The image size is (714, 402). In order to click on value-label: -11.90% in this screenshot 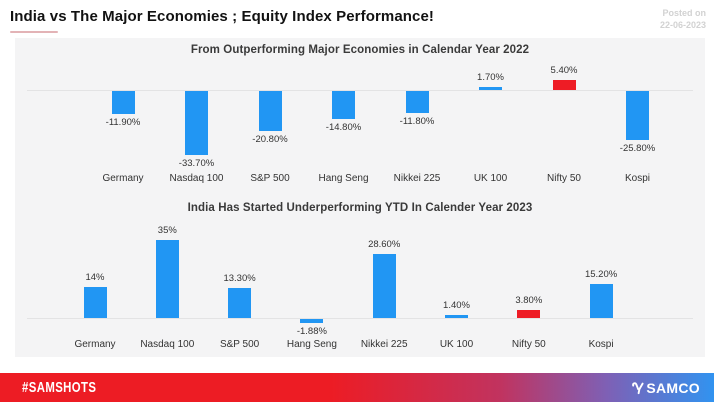, I will do `click(123, 122)`.